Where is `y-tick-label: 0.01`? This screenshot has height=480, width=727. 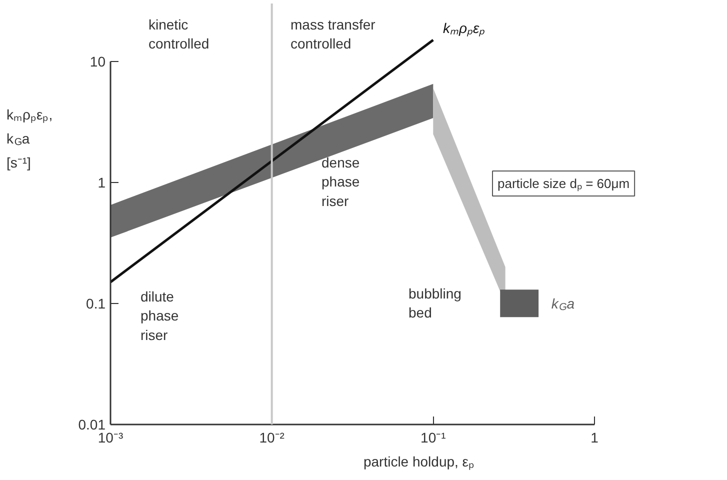
y-tick-label: 0.01 is located at coordinates (92, 424).